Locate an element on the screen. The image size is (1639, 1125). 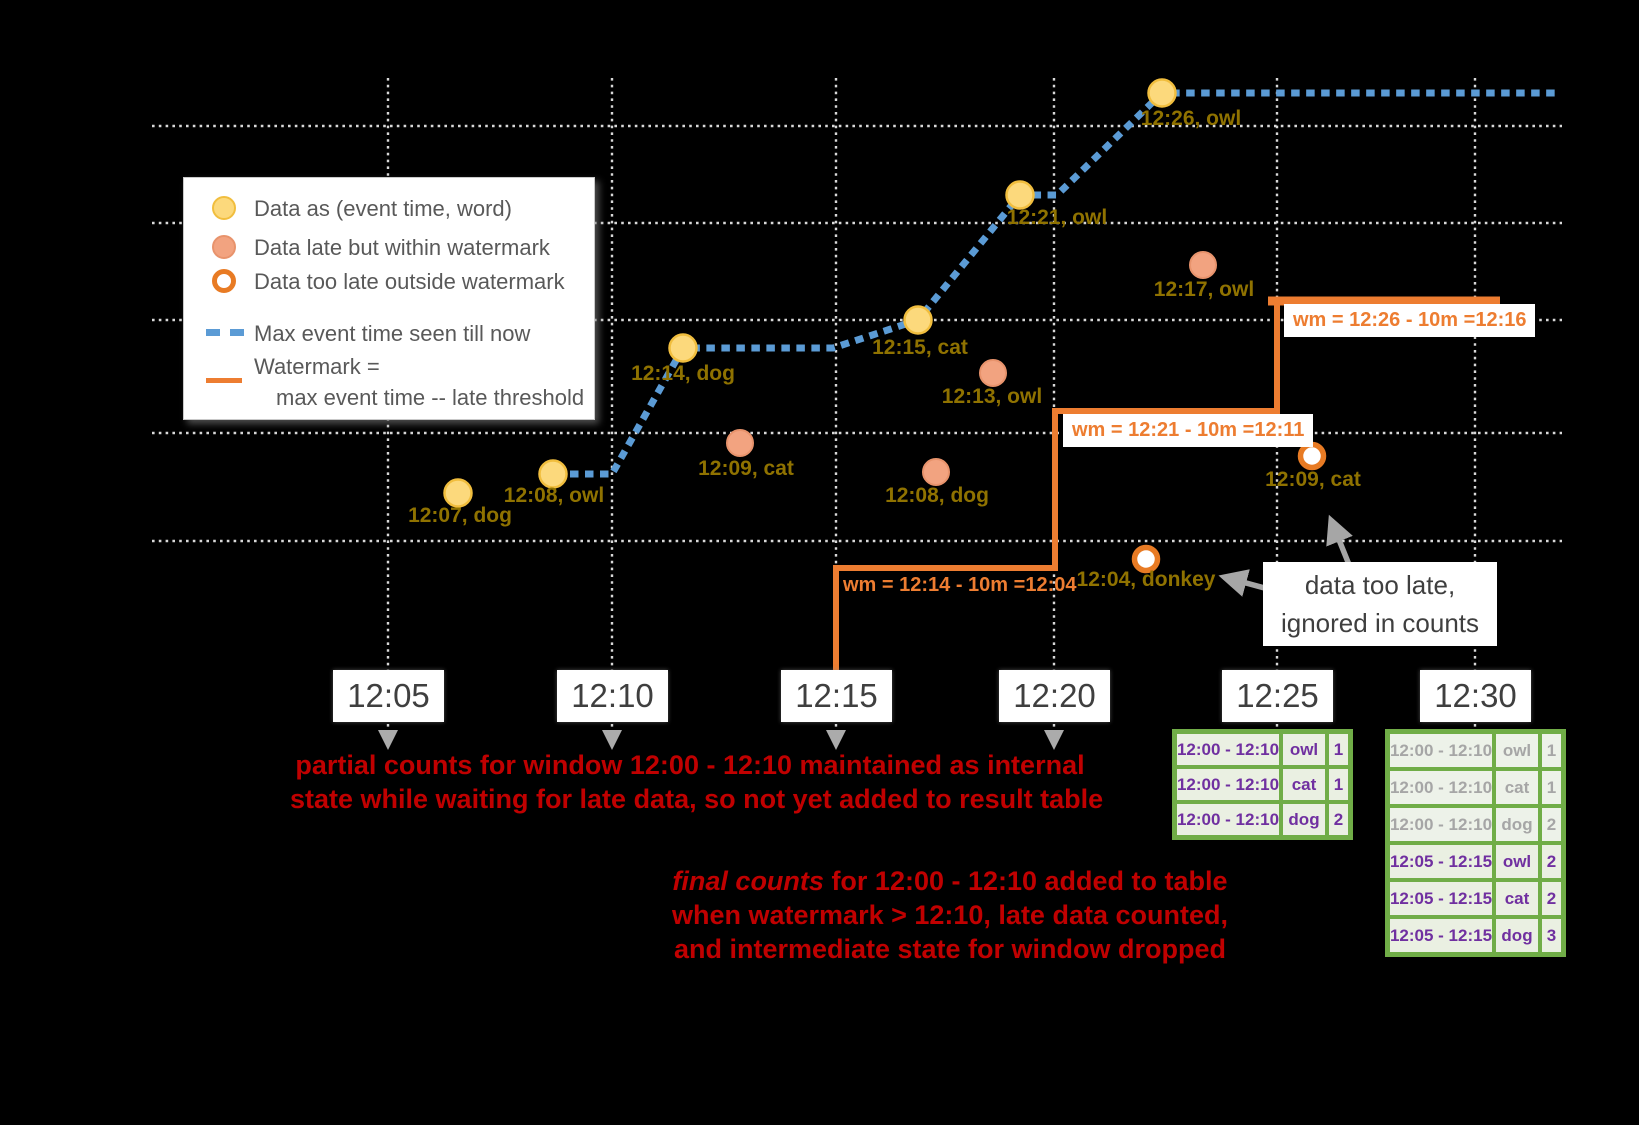
callout-line1: data too late, is located at coordinates (1380, 585).